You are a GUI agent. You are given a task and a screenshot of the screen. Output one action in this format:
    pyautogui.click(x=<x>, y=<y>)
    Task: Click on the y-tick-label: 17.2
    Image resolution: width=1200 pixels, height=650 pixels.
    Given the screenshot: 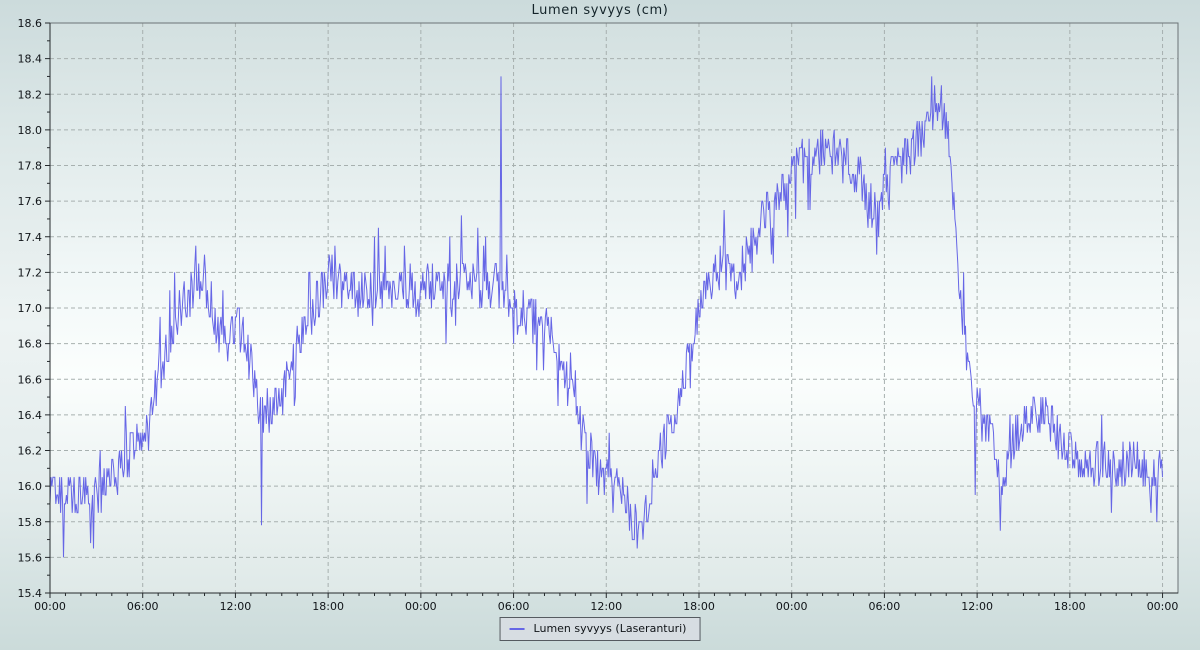 What is the action you would take?
    pyautogui.click(x=30, y=272)
    